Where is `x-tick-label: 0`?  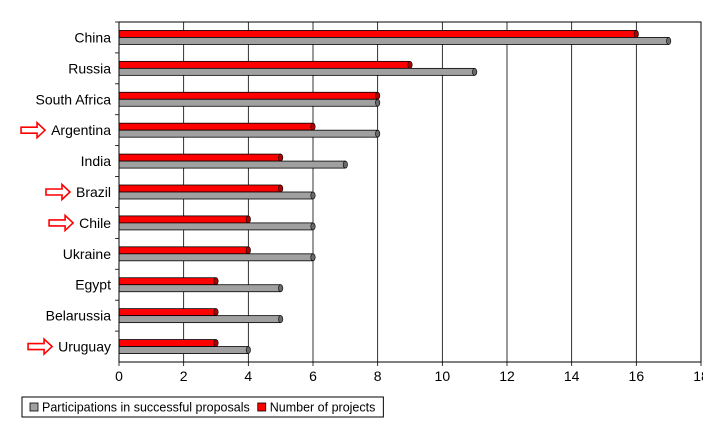 x-tick-label: 0 is located at coordinates (119, 376).